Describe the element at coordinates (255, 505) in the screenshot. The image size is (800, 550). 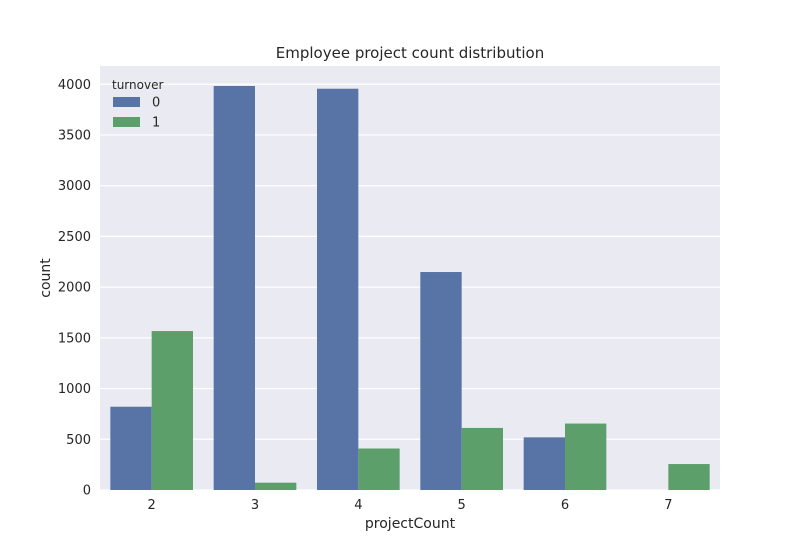
I see `x-tick-label: 3` at that location.